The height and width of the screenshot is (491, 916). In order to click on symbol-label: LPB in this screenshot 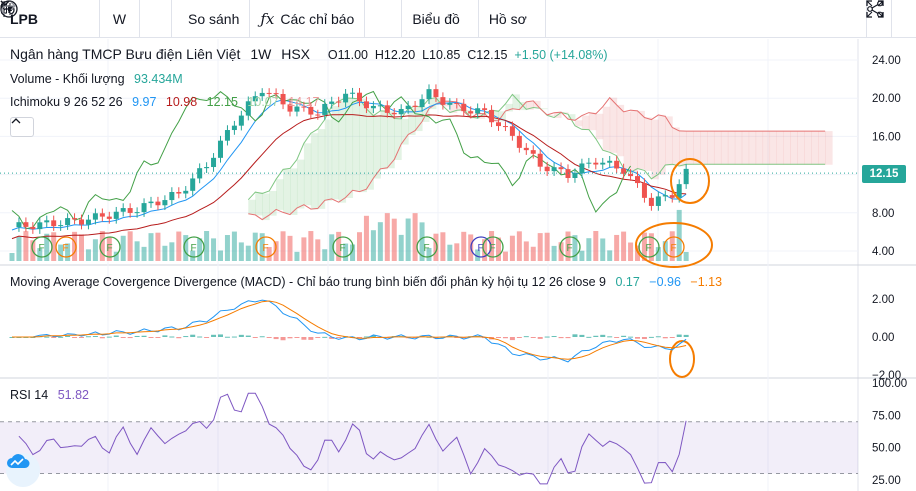, I will do `click(24, 18)`.